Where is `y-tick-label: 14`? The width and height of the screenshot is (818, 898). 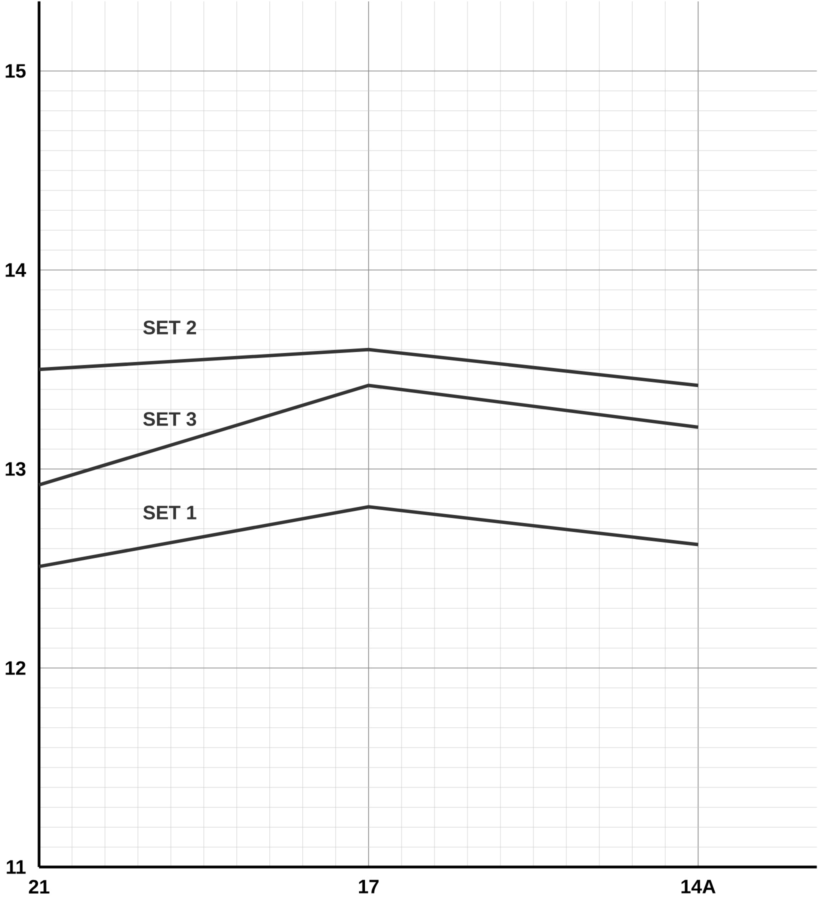 y-tick-label: 14 is located at coordinates (16, 270).